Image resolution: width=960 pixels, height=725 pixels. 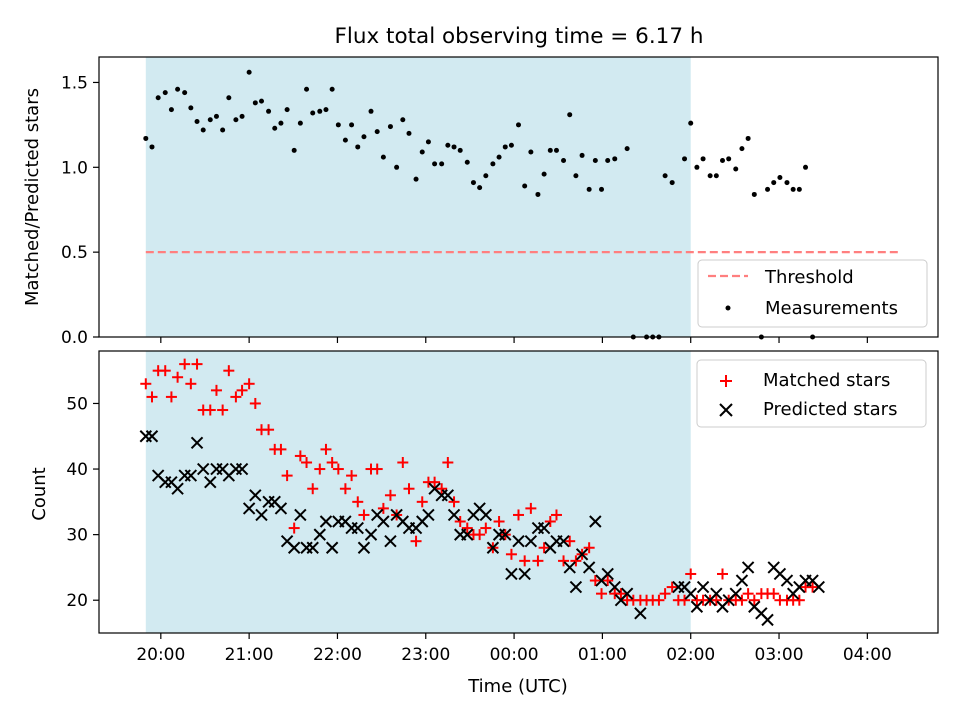 I want to click on y-tick-label: 30, so click(x=77, y=536).